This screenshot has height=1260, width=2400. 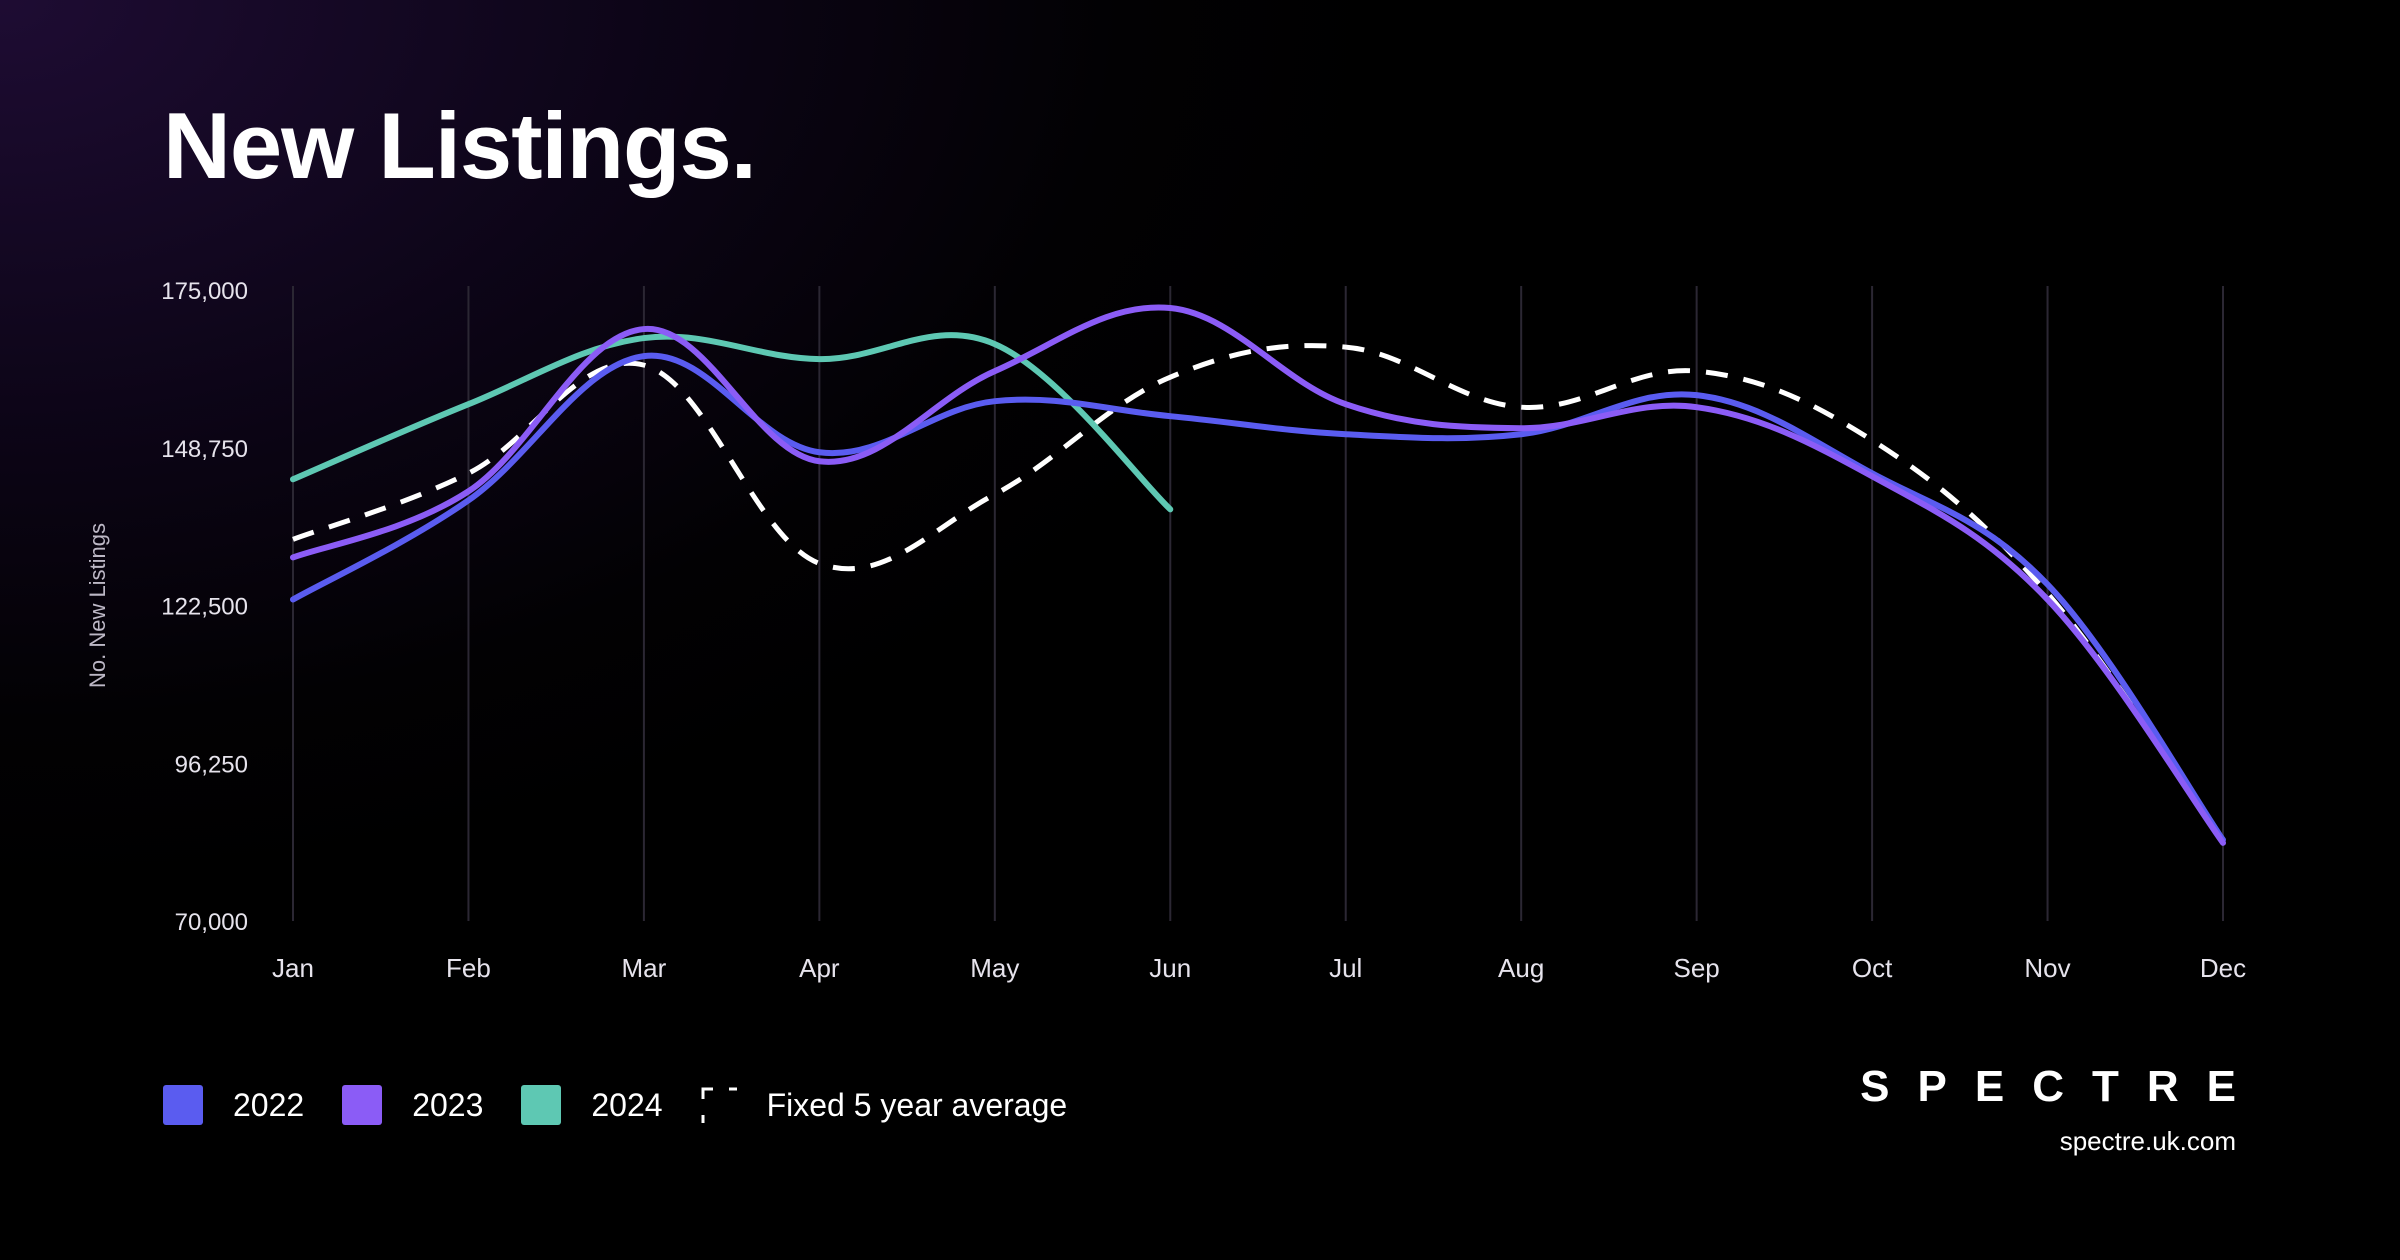 What do you see at coordinates (994, 968) in the screenshot?
I see `x-tick-label: May` at bounding box center [994, 968].